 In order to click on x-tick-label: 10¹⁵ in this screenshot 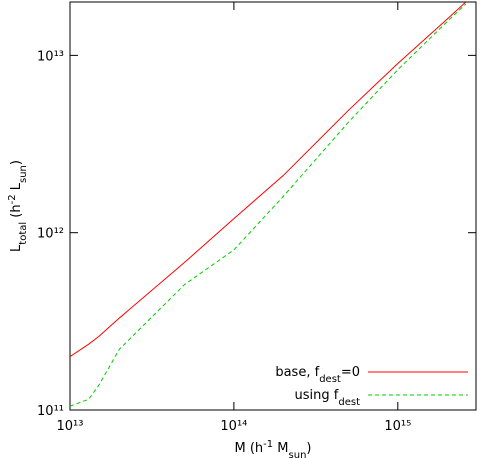, I will do `click(397, 426)`.